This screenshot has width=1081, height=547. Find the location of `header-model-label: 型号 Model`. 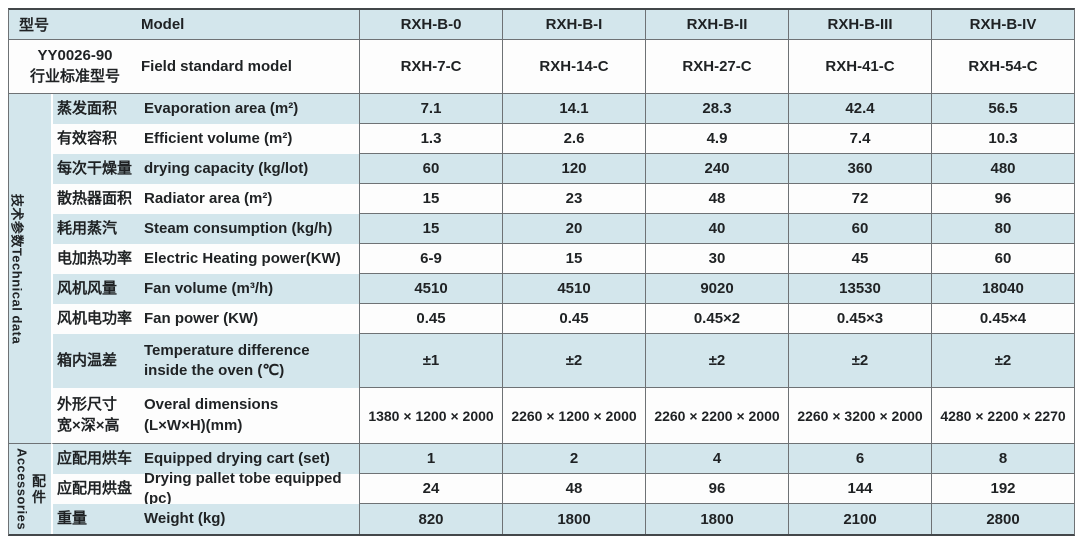

header-model-label: 型号 Model is located at coordinates (184, 25).